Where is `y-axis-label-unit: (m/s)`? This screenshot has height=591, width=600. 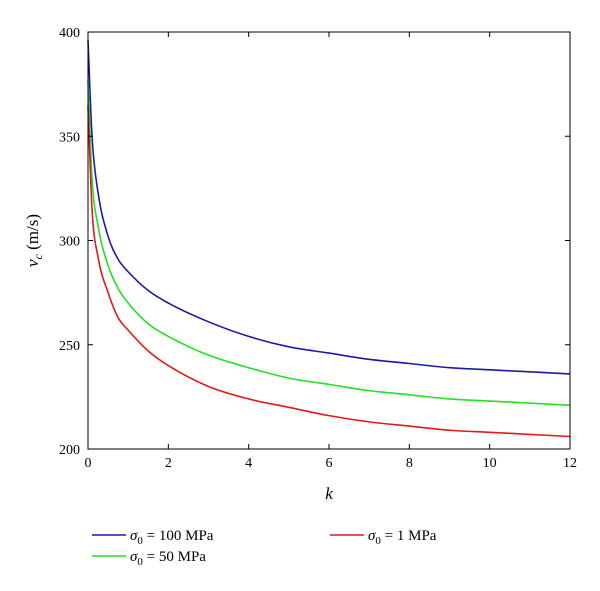 y-axis-label-unit: (m/s) is located at coordinates (32, 234).